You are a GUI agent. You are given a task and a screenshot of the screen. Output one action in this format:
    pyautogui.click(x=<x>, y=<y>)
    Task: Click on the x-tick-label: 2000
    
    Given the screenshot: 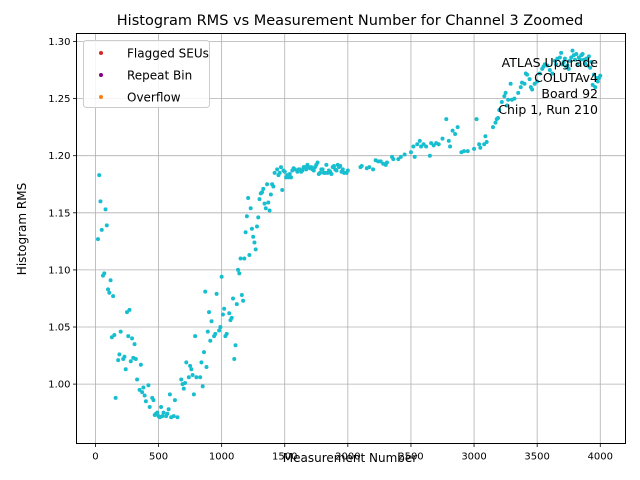 What is the action you would take?
    pyautogui.click(x=347, y=457)
    